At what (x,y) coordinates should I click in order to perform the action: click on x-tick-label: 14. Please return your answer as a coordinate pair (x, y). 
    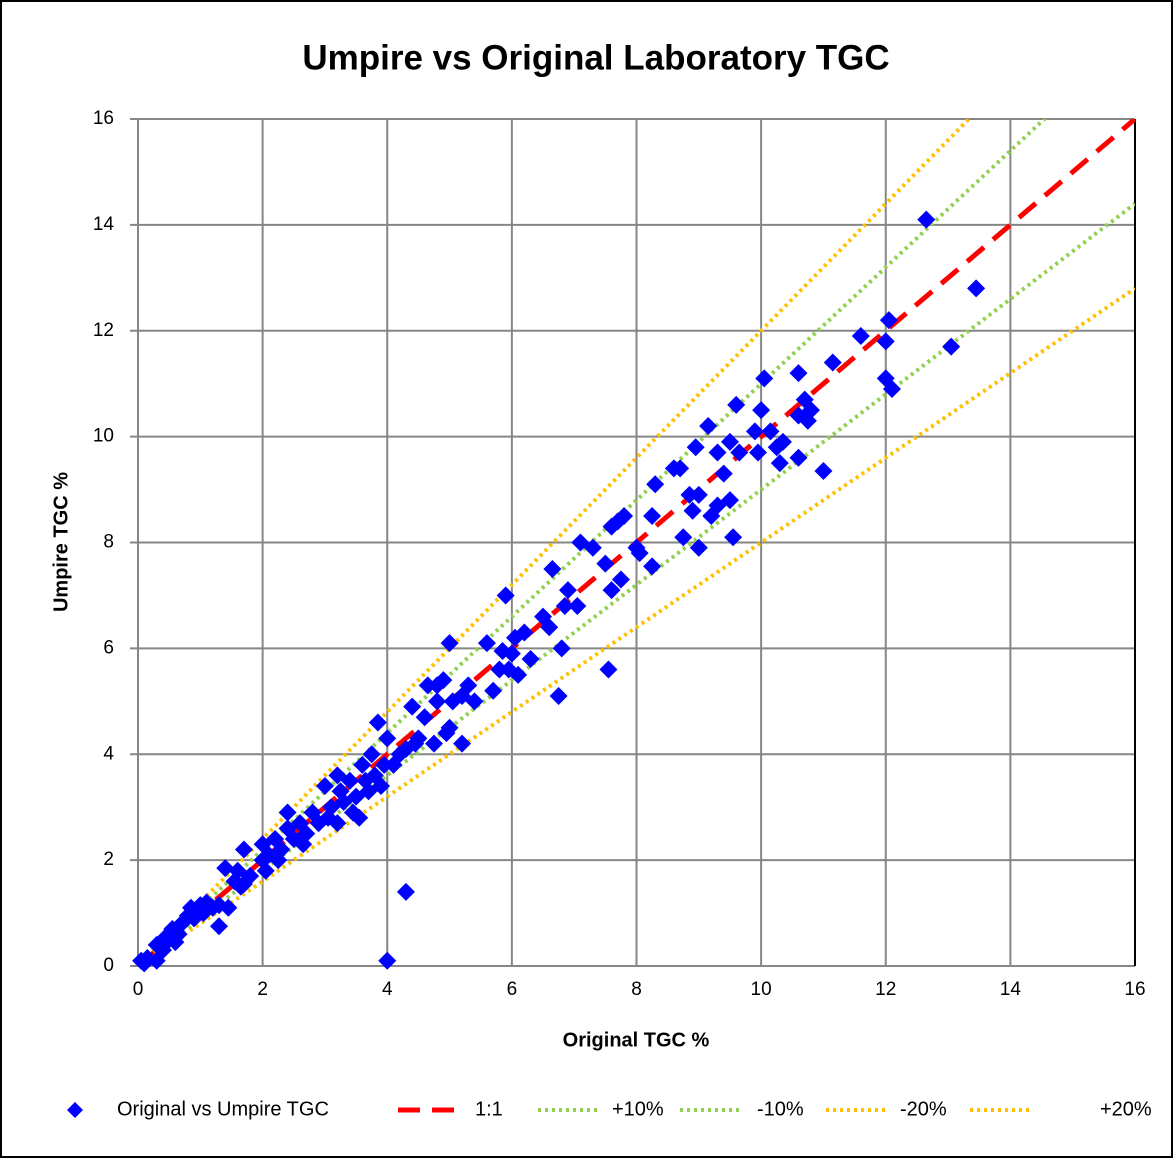
    Looking at the image, I should click on (1011, 989).